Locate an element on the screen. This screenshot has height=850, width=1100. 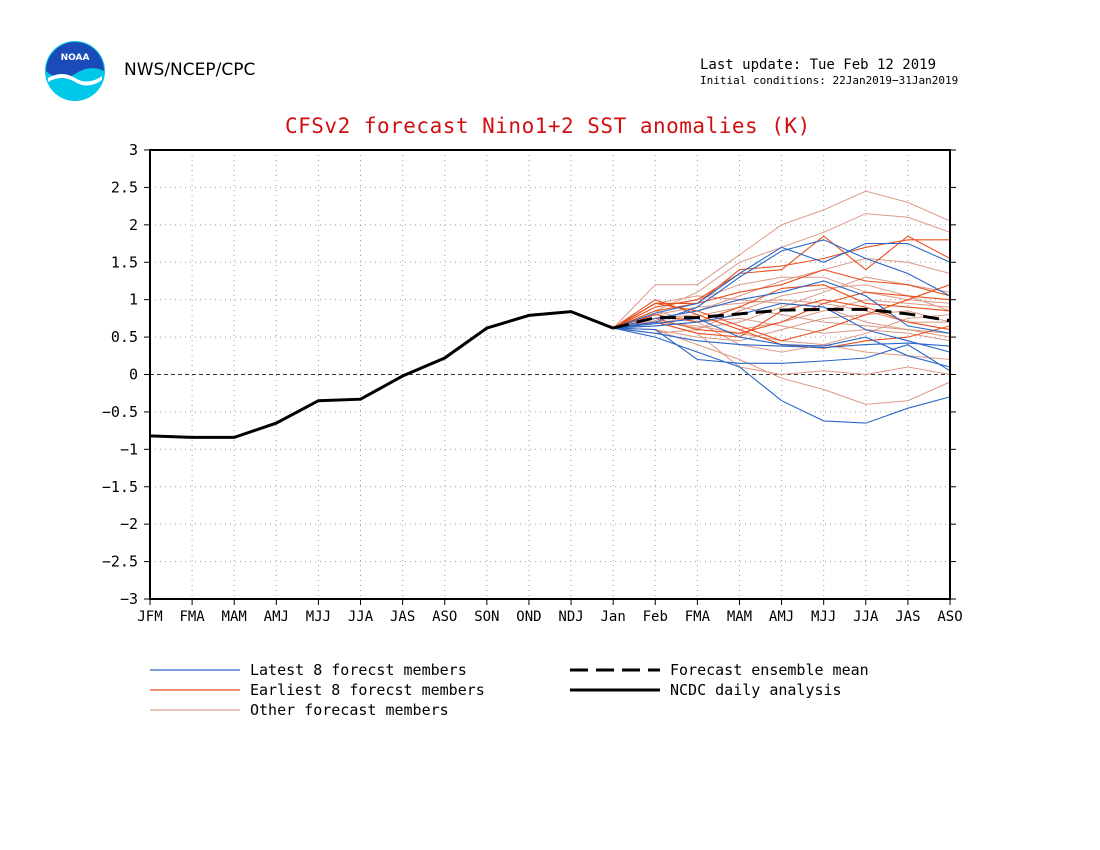
y-tick-label: 3 is located at coordinates (133, 150).